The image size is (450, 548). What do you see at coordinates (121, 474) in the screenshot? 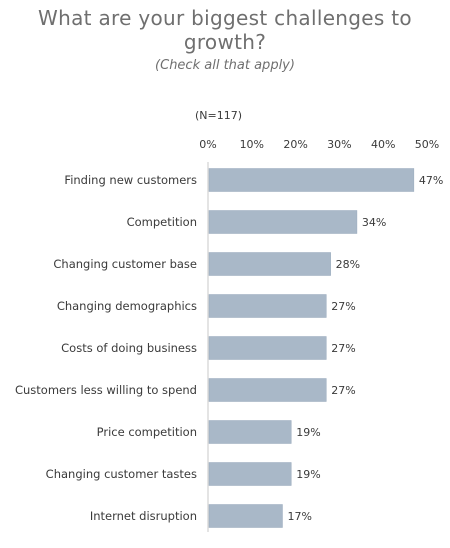
I see `category-label: Changing customer tastes` at bounding box center [121, 474].